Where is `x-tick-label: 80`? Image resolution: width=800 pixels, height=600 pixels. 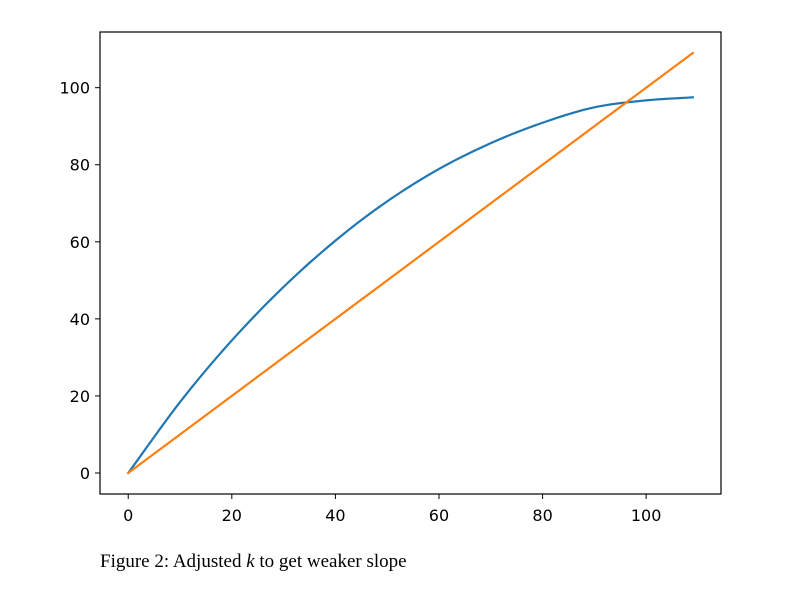 x-tick-label: 80 is located at coordinates (542, 515).